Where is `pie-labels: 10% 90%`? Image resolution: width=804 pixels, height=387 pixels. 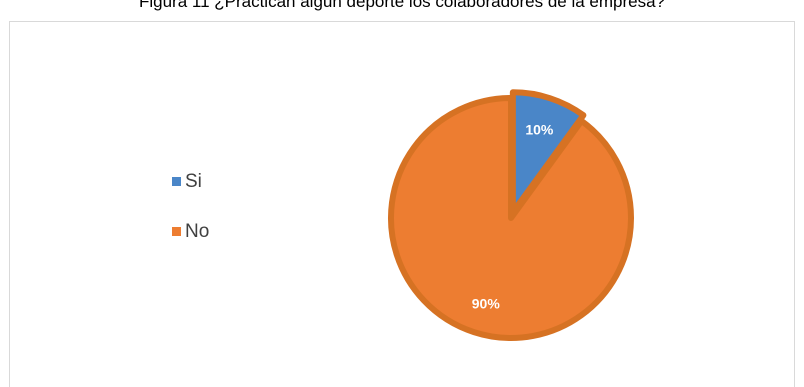 pie-labels: 10% 90% is located at coordinates (513, 217).